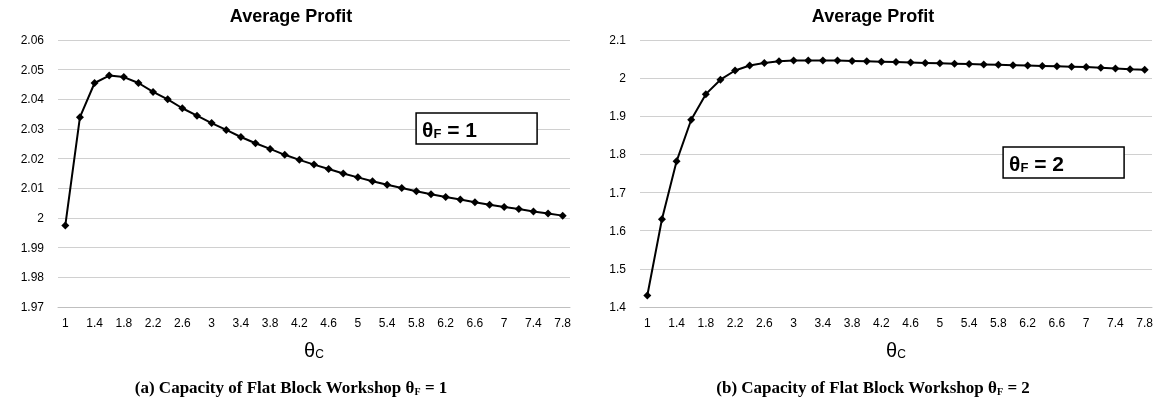 The image size is (1165, 407). Describe the element at coordinates (32, 188) in the screenshot. I see `y-tick-label: 2.01` at that location.